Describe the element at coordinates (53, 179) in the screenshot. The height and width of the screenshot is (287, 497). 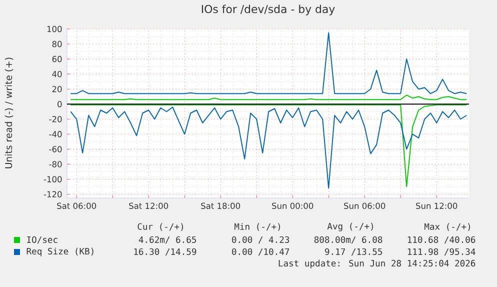
I see `y-tick-label: -100` at that location.